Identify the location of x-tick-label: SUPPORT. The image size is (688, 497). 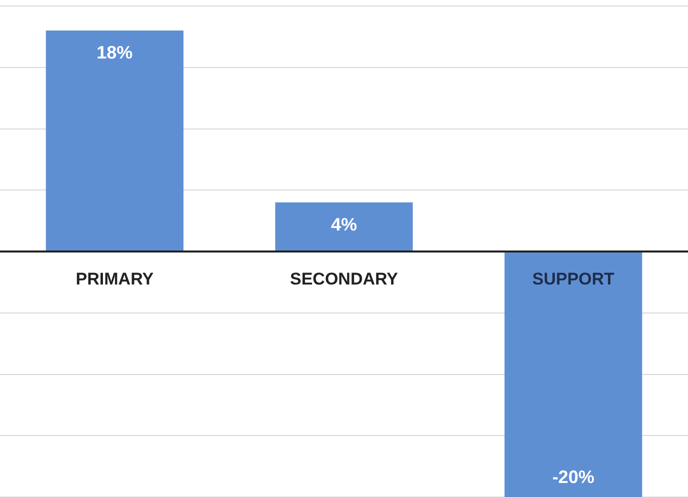
(574, 279).